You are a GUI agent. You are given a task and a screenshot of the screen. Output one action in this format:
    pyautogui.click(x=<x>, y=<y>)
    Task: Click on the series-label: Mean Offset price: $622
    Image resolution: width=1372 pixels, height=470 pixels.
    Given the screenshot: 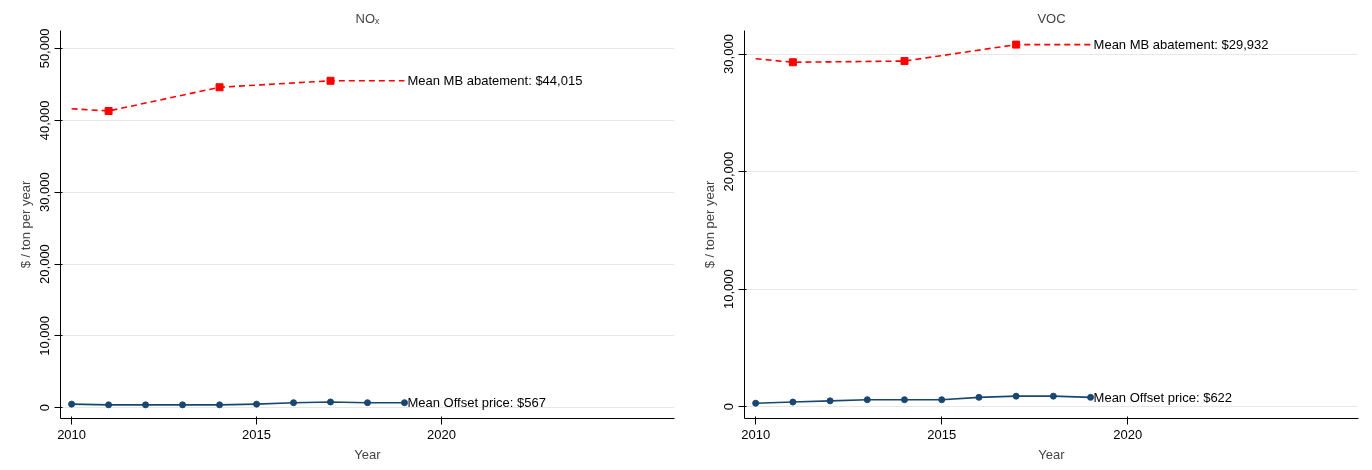 What is the action you would take?
    pyautogui.click(x=1163, y=397)
    